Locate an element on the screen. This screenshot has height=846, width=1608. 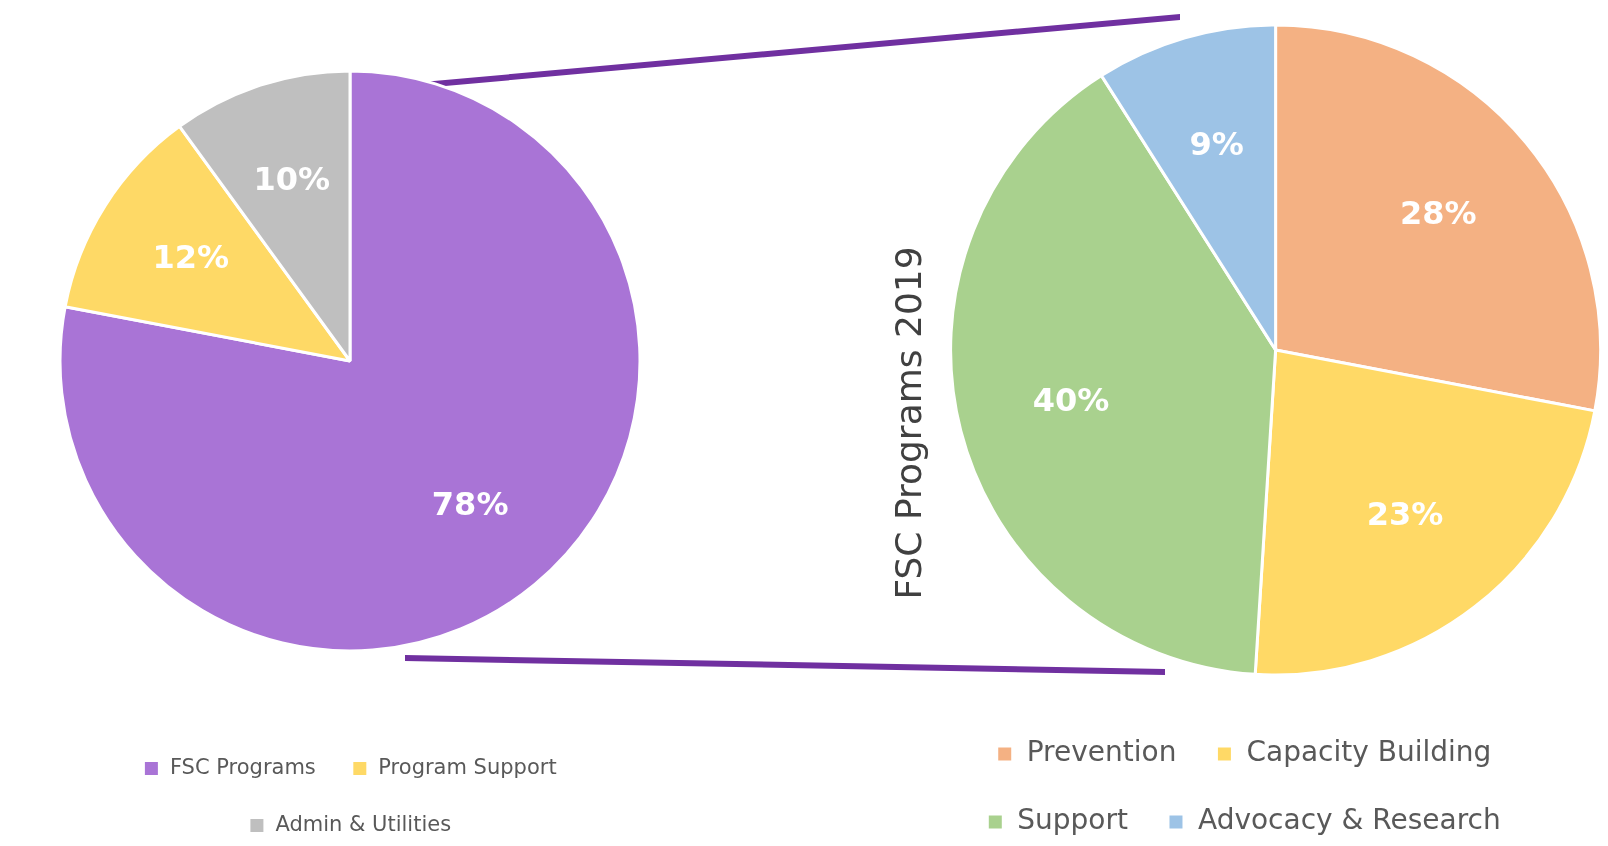
legend-label: Support is located at coordinates (1072, 820).